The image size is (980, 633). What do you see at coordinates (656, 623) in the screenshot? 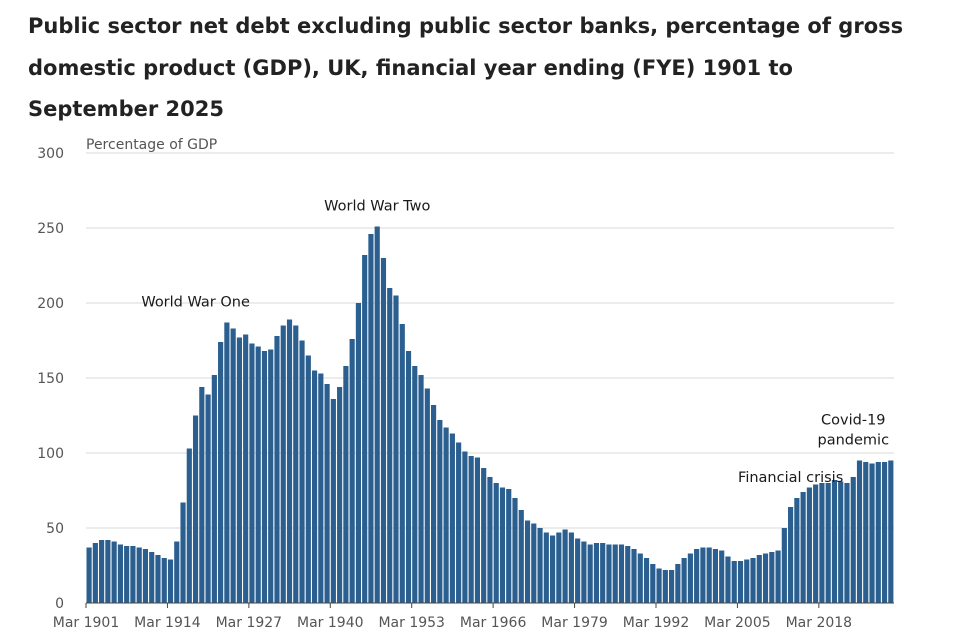
I see `x-tick-label: Mar 1992` at bounding box center [656, 623].